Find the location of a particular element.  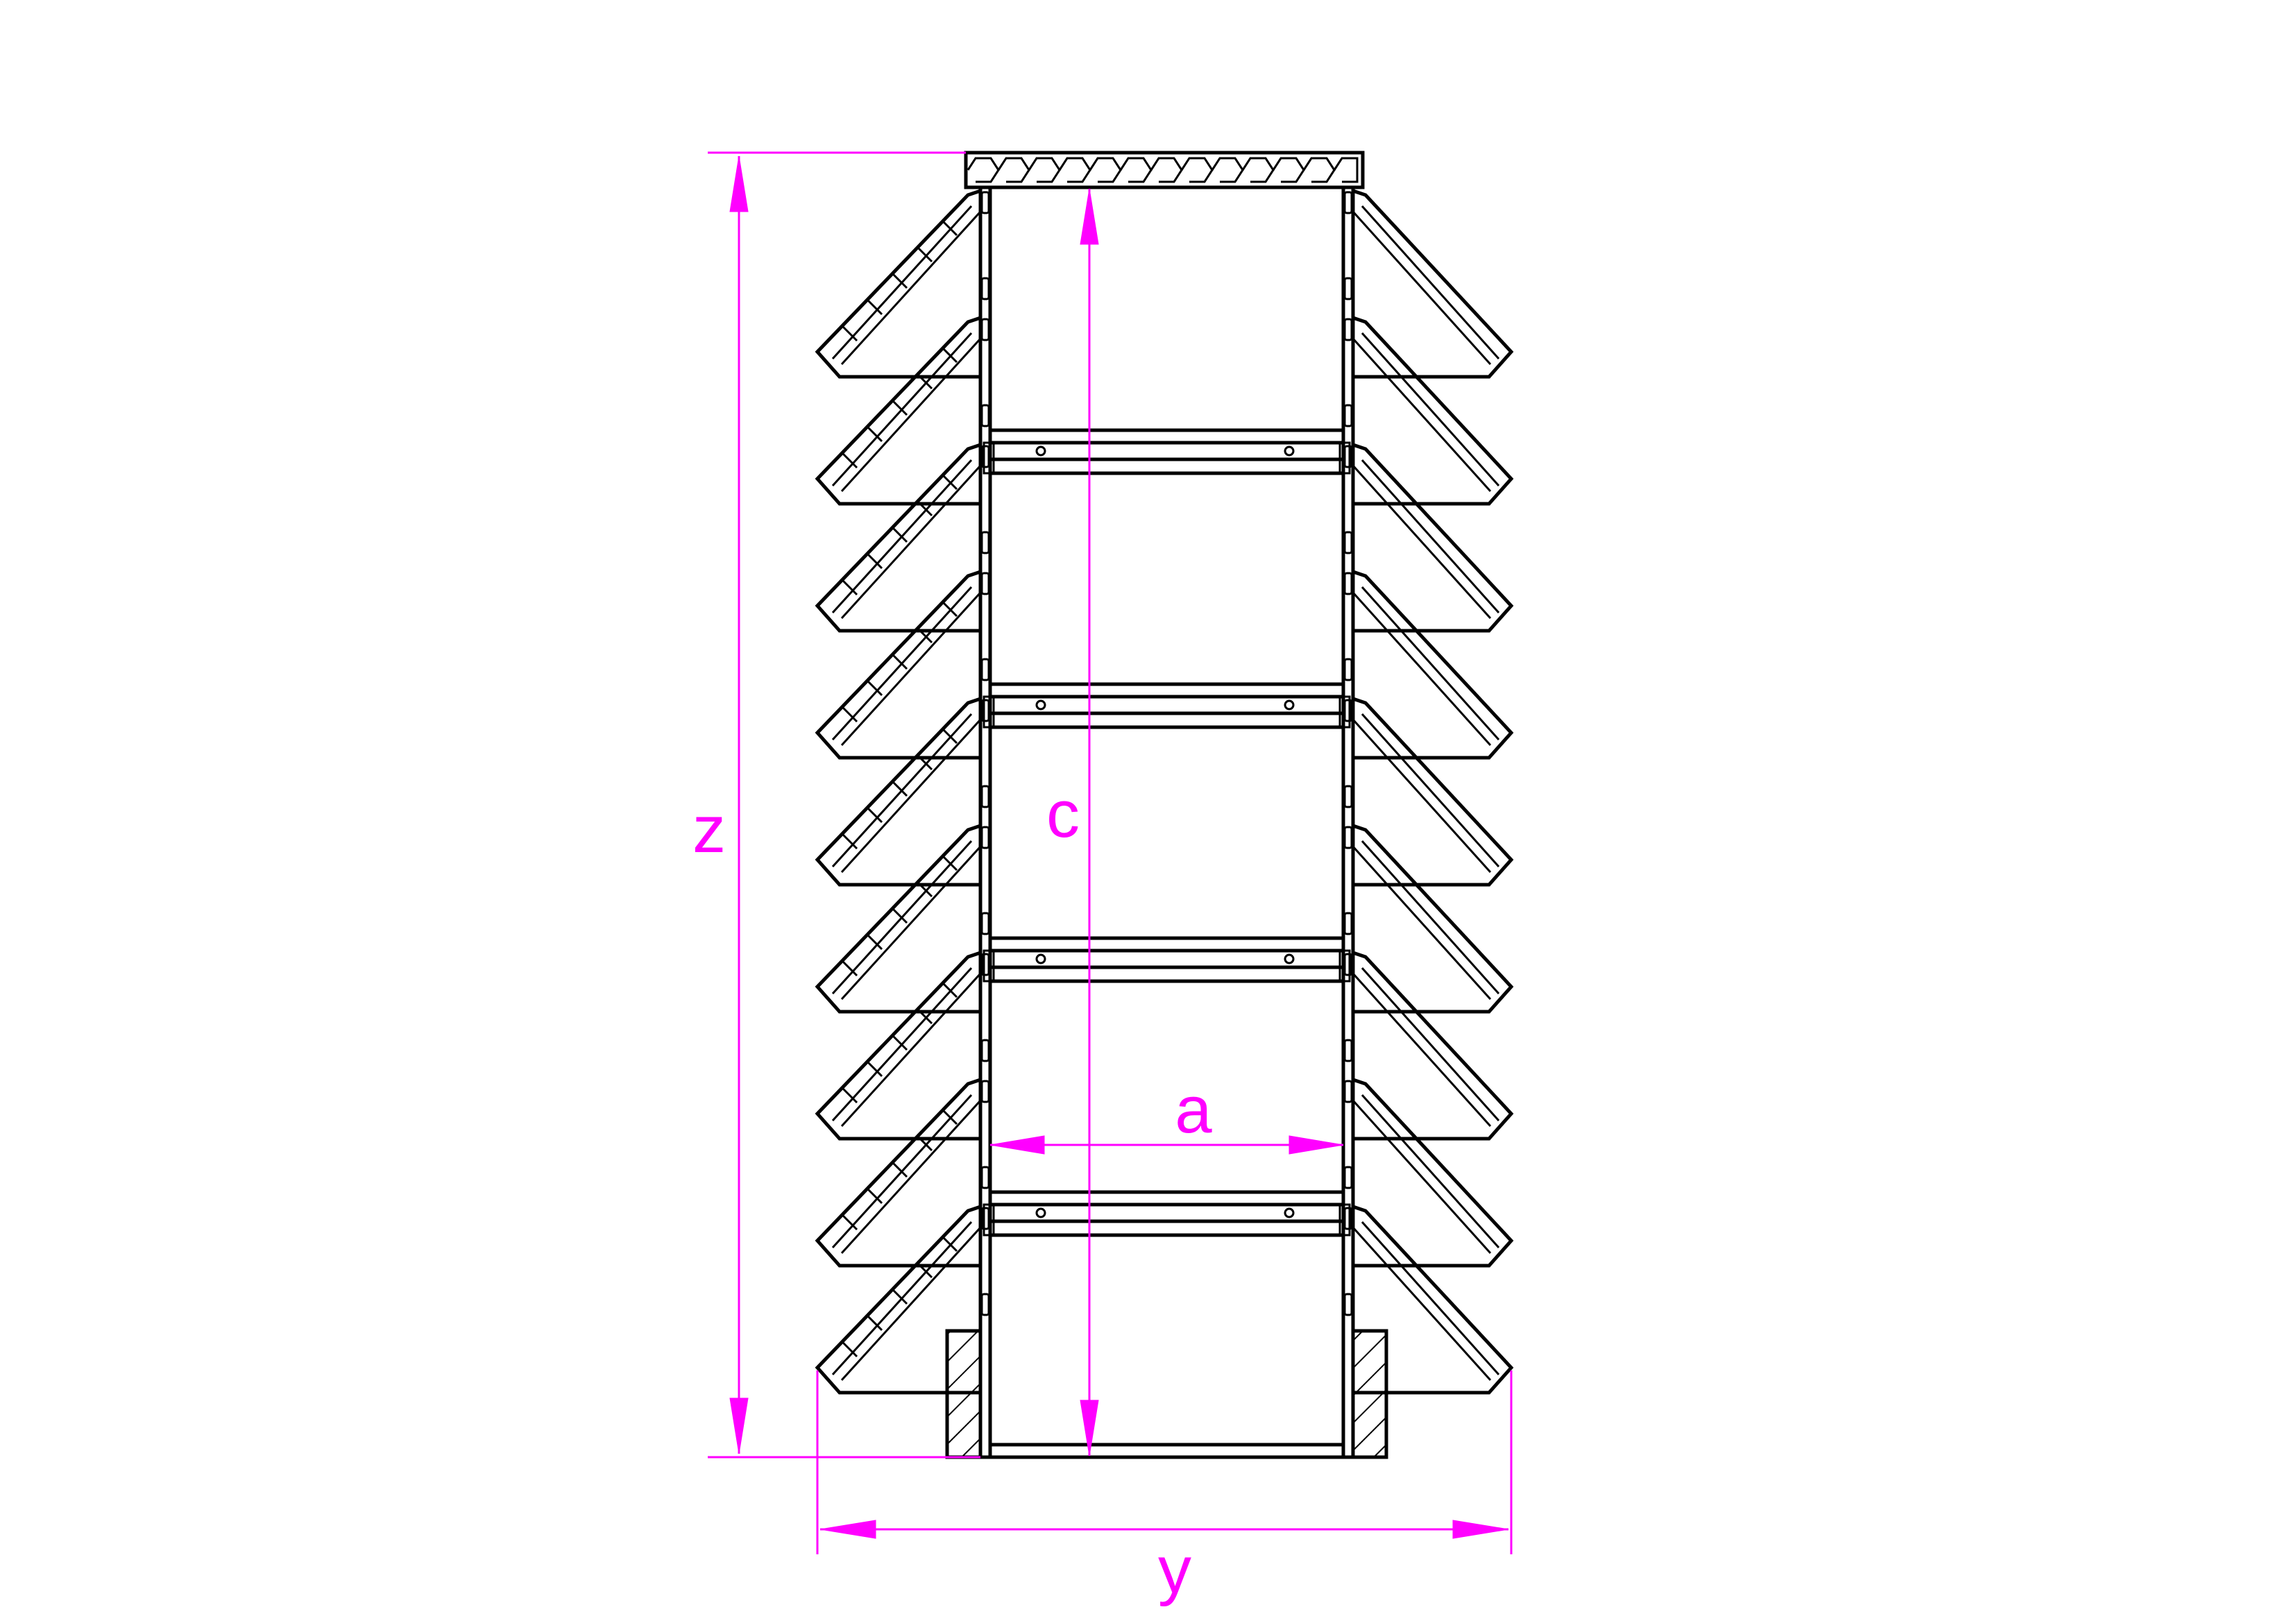

dimension-label-y: y is located at coordinates (1174, 1570).